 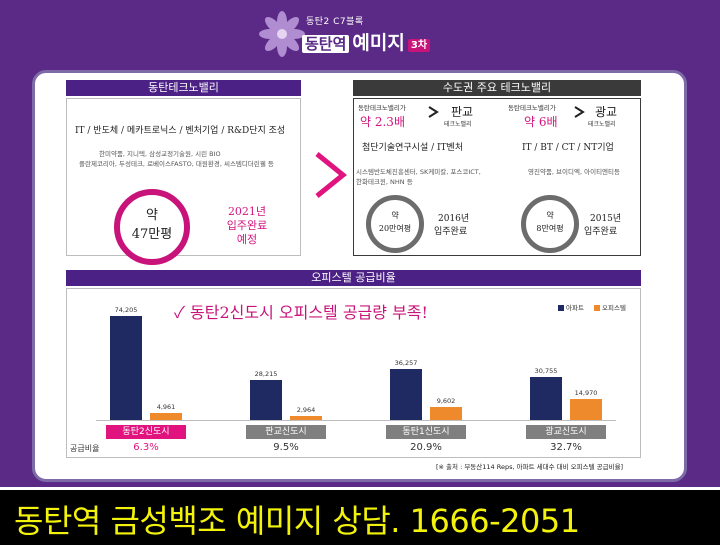 I want to click on value-label-officetel: 2,964, so click(x=306, y=409).